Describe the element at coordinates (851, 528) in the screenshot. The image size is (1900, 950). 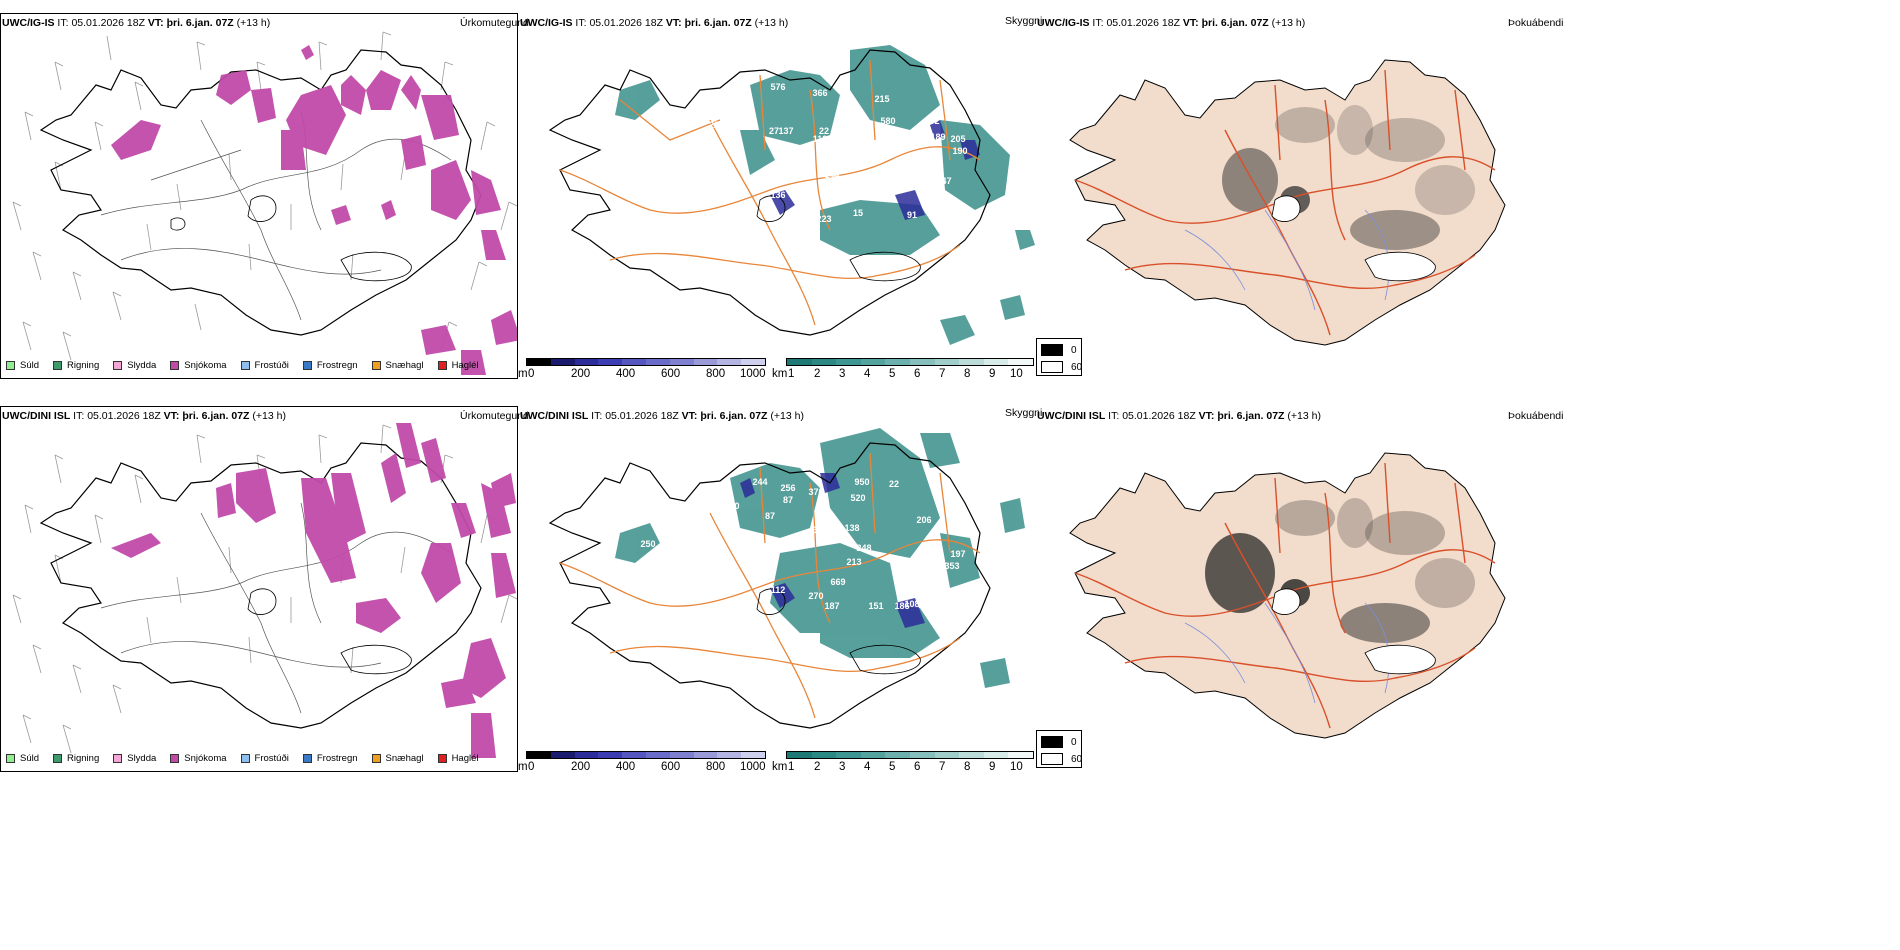
I see `cloud-base-label: 138` at that location.